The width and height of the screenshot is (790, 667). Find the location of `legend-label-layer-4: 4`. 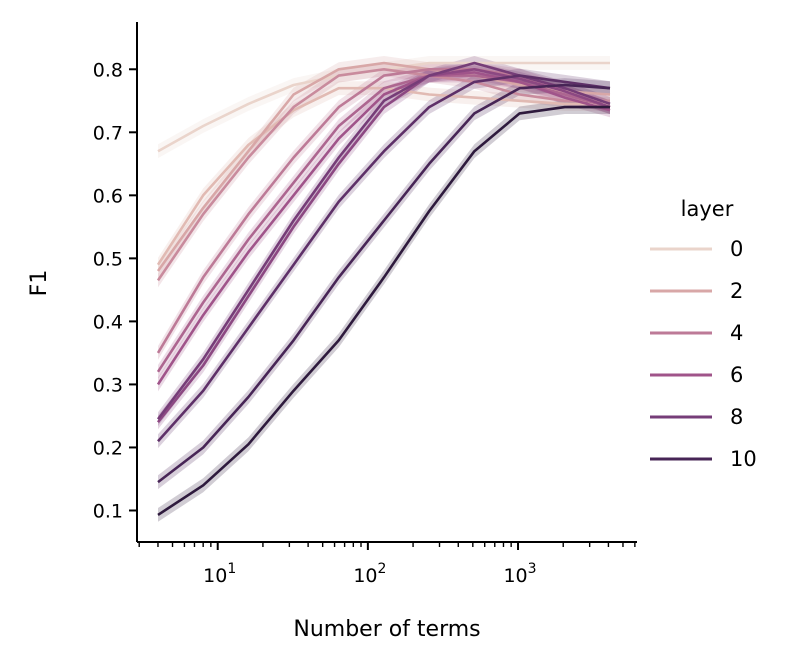

legend-label-layer-4: 4 is located at coordinates (736, 333).